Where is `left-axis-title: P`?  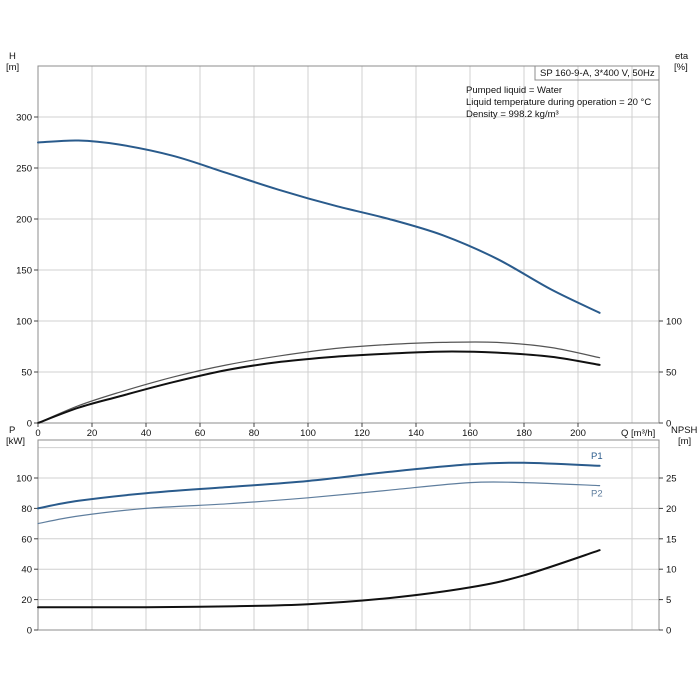
left-axis-title: P is located at coordinates (12, 430).